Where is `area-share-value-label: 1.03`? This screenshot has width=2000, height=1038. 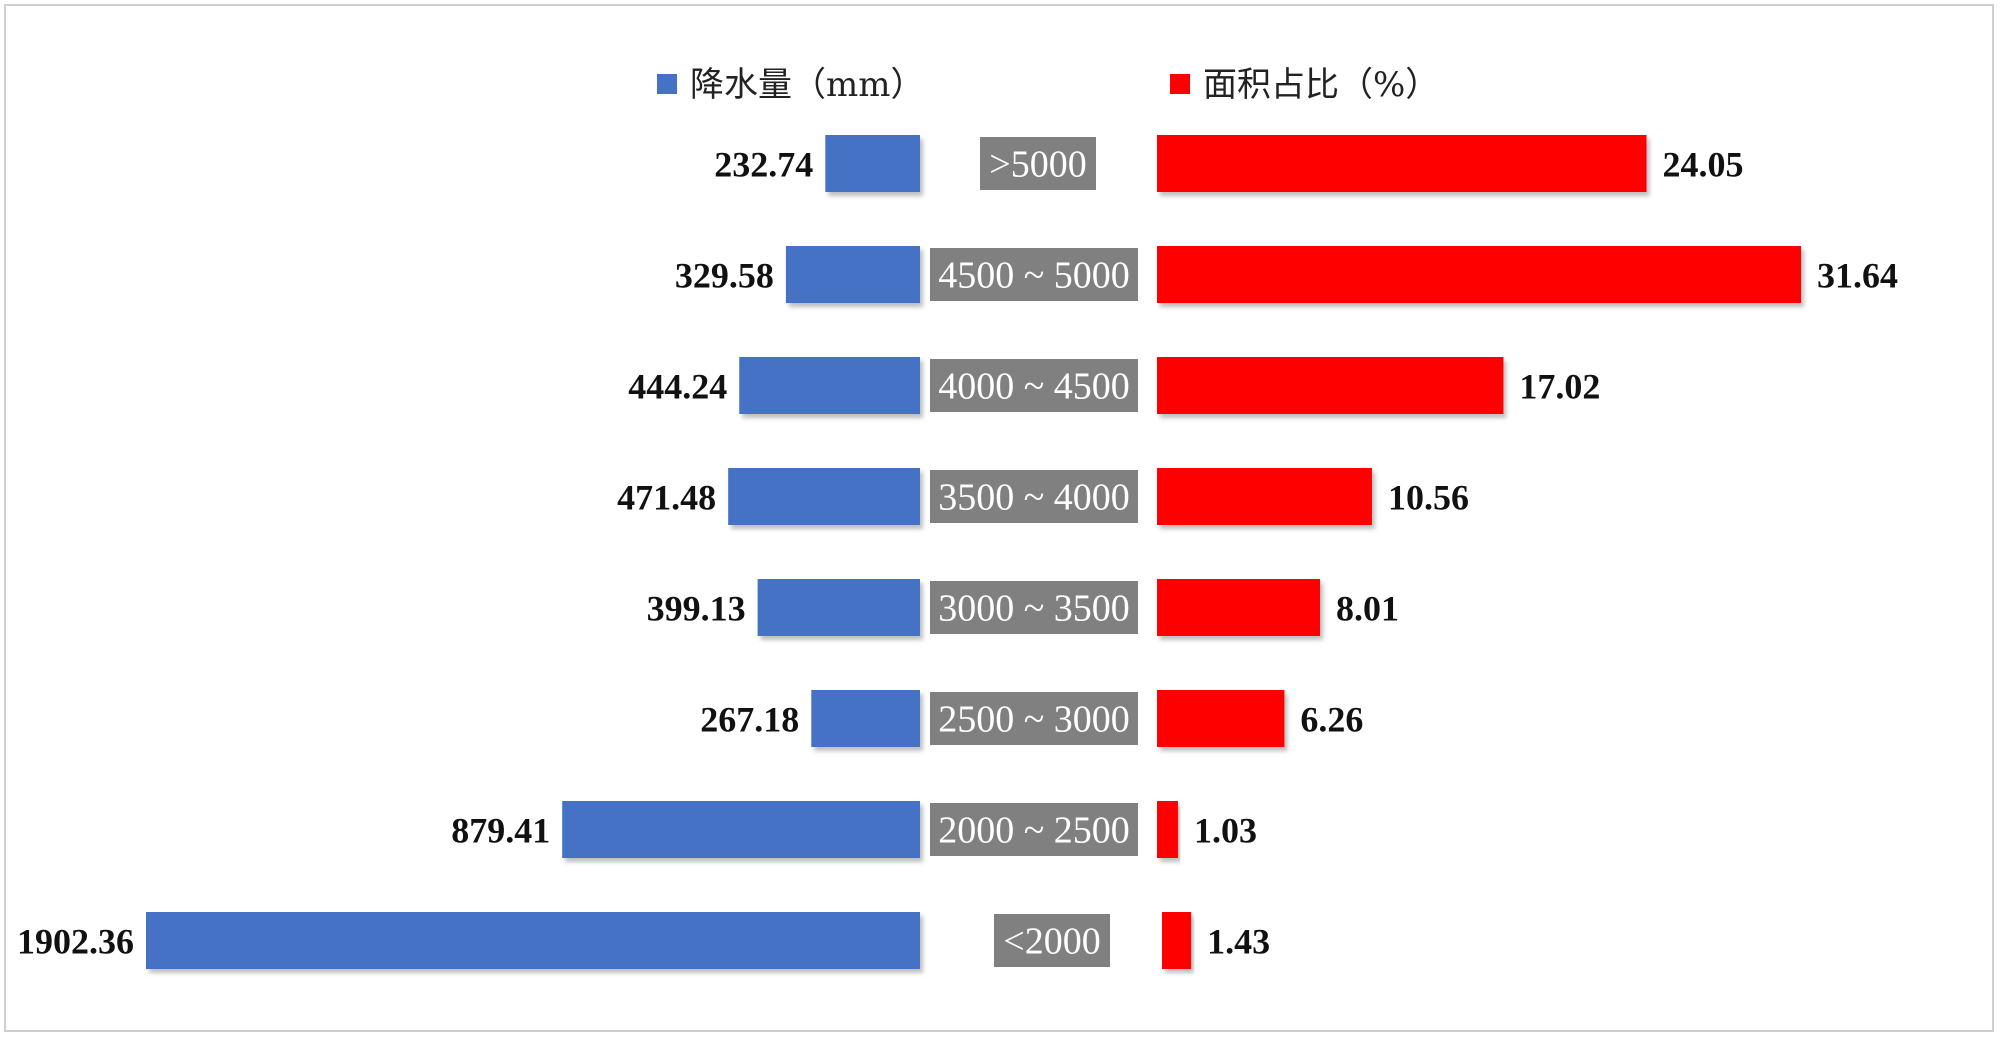 area-share-value-label: 1.03 is located at coordinates (1225, 831).